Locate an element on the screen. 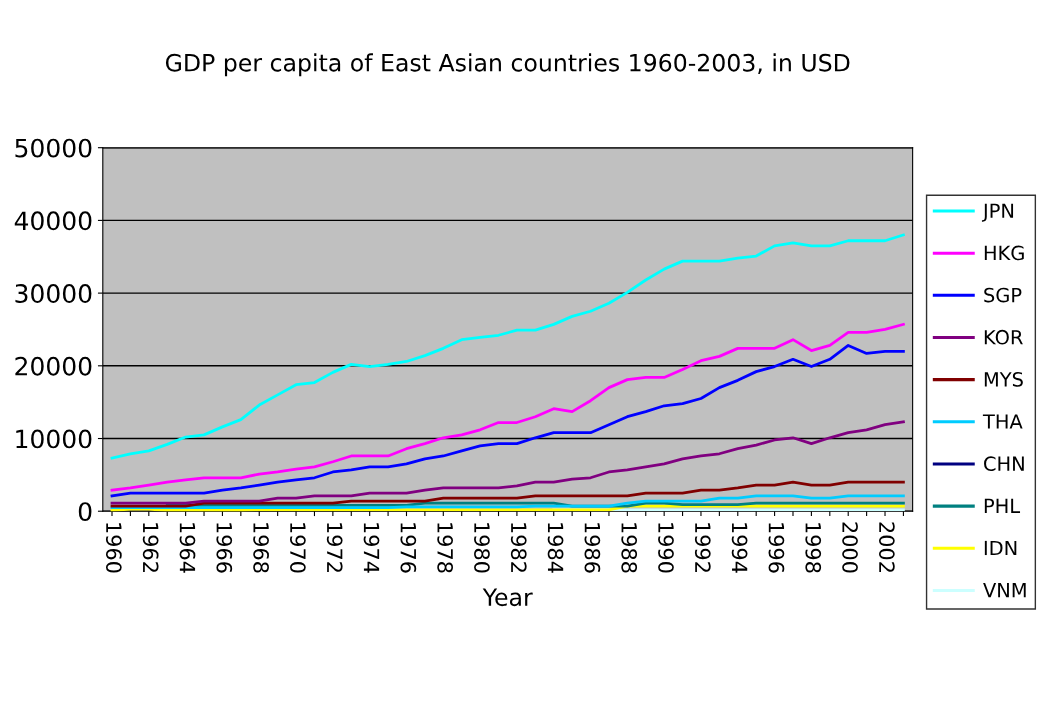  x-tick-label: 1990 is located at coordinates (666, 548).